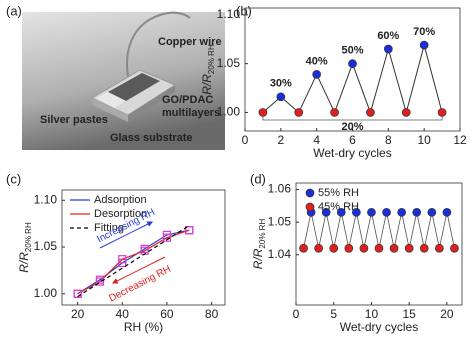 The height and width of the screenshot is (347, 474). Describe the element at coordinates (338, 193) in the screenshot. I see `legend-label: 55% RH` at that location.